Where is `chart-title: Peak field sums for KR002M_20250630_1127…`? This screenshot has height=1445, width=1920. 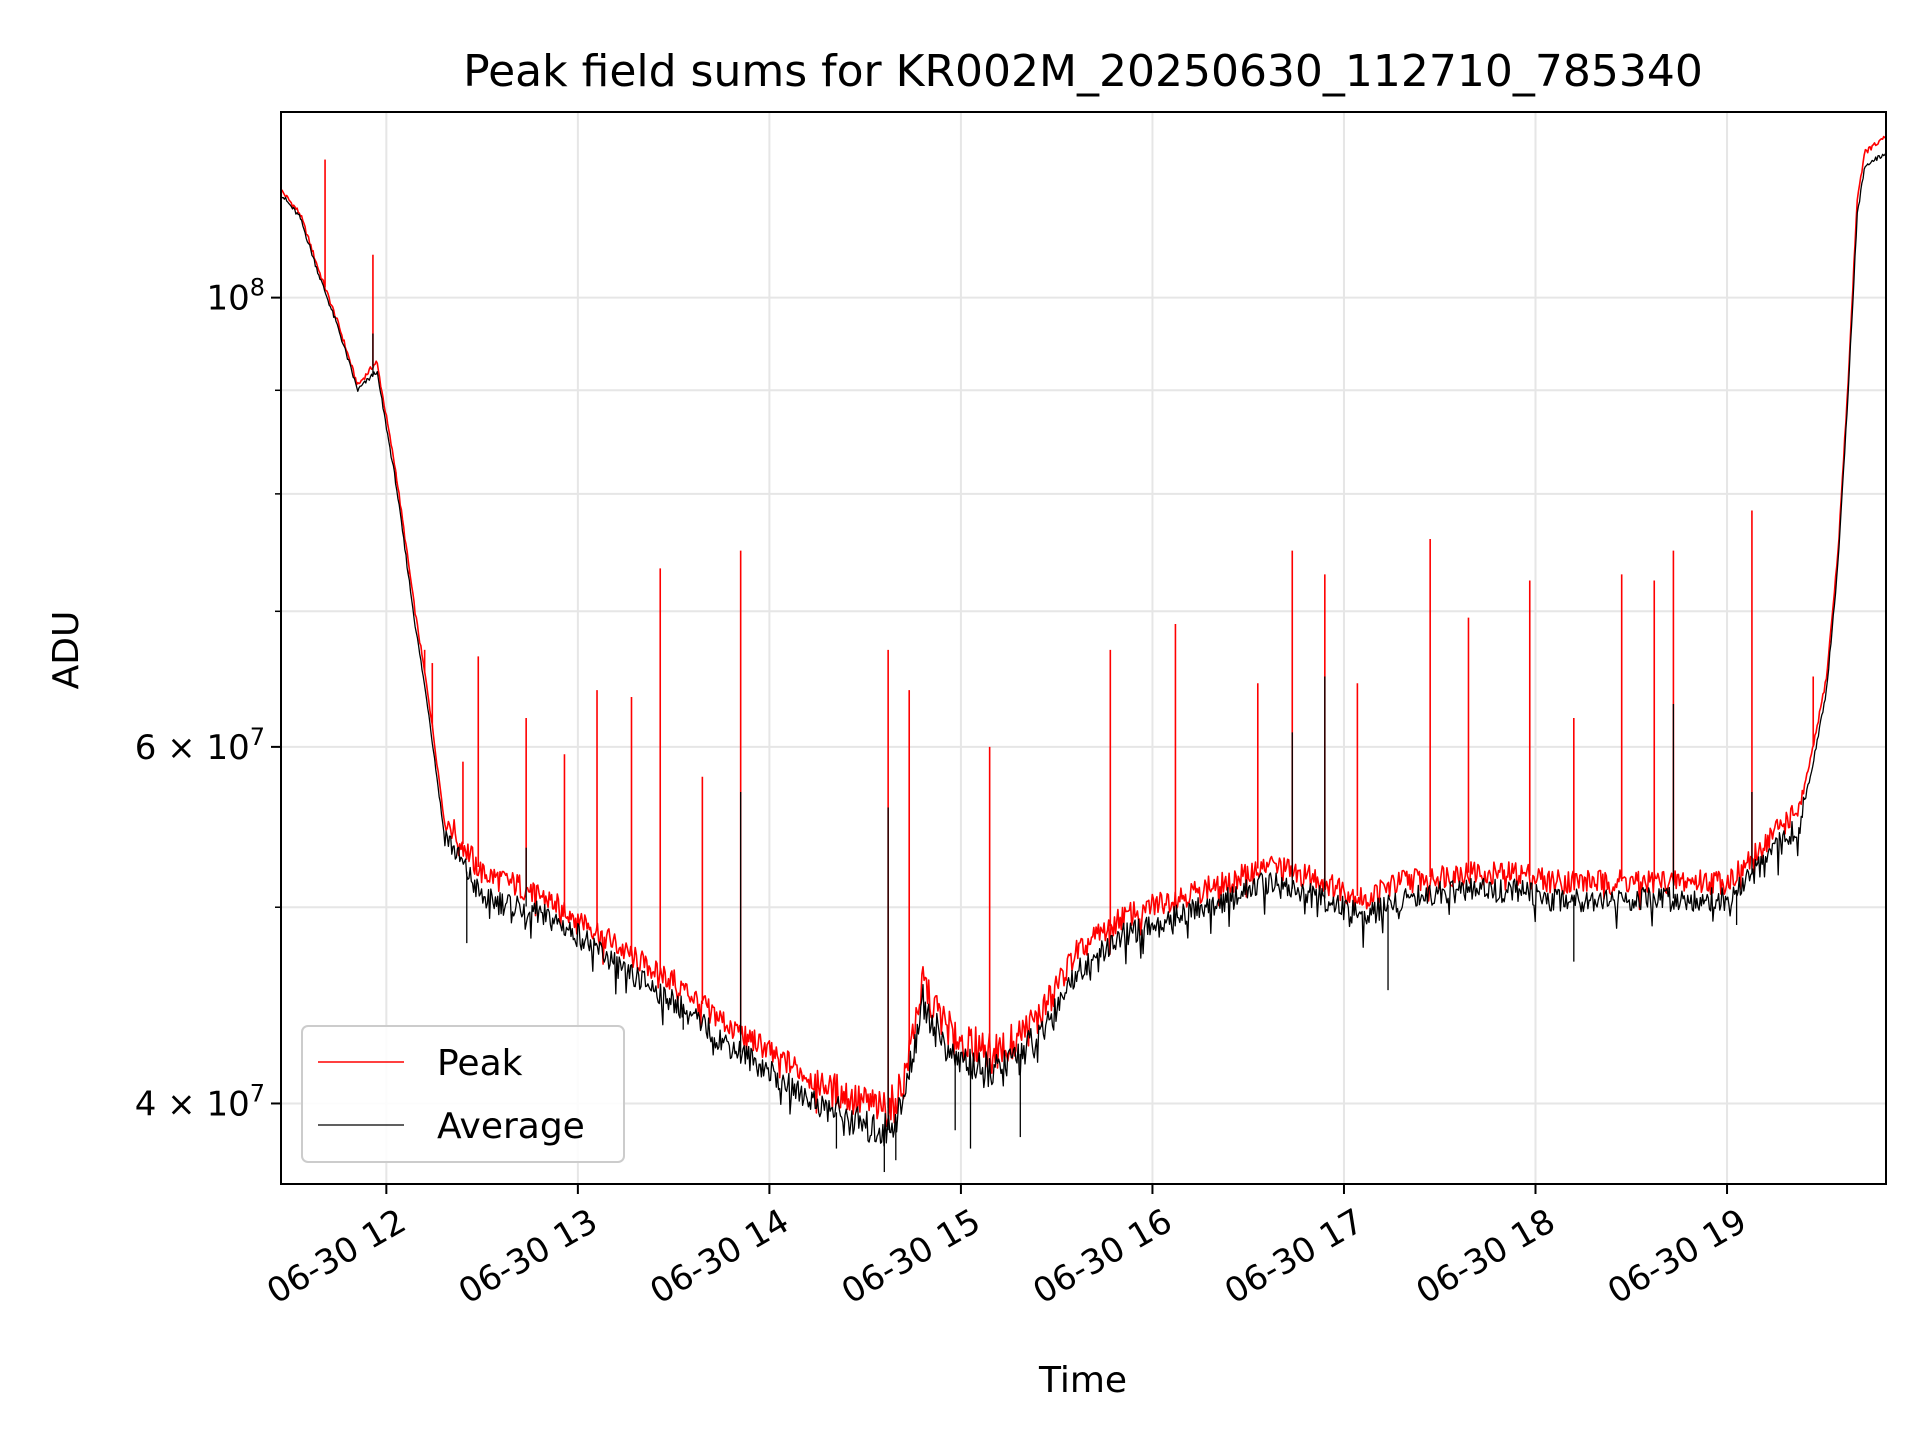 chart-title: Peak field sums for KR002M_20250630_1127… is located at coordinates (1083, 71).